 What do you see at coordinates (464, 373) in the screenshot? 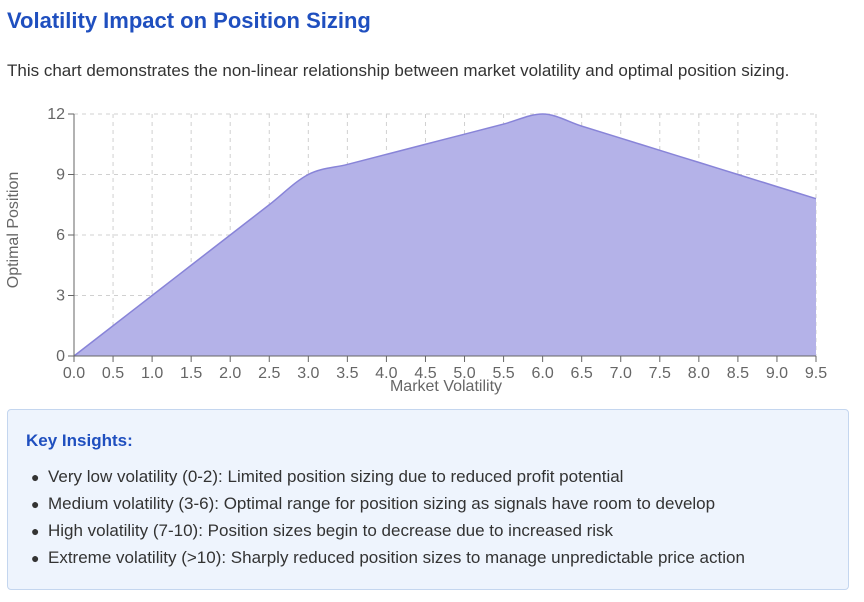
I see `x-tick-label: 5.0` at bounding box center [464, 373].